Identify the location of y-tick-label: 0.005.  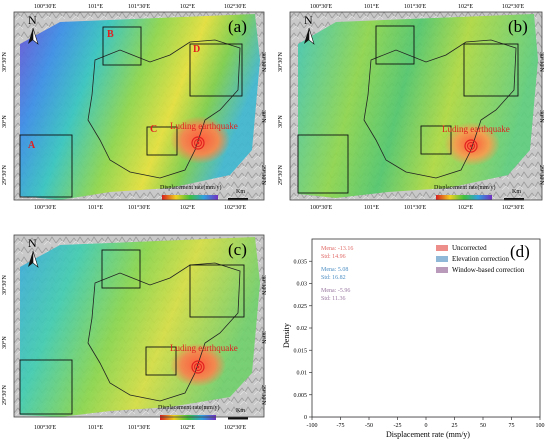
(301, 396).